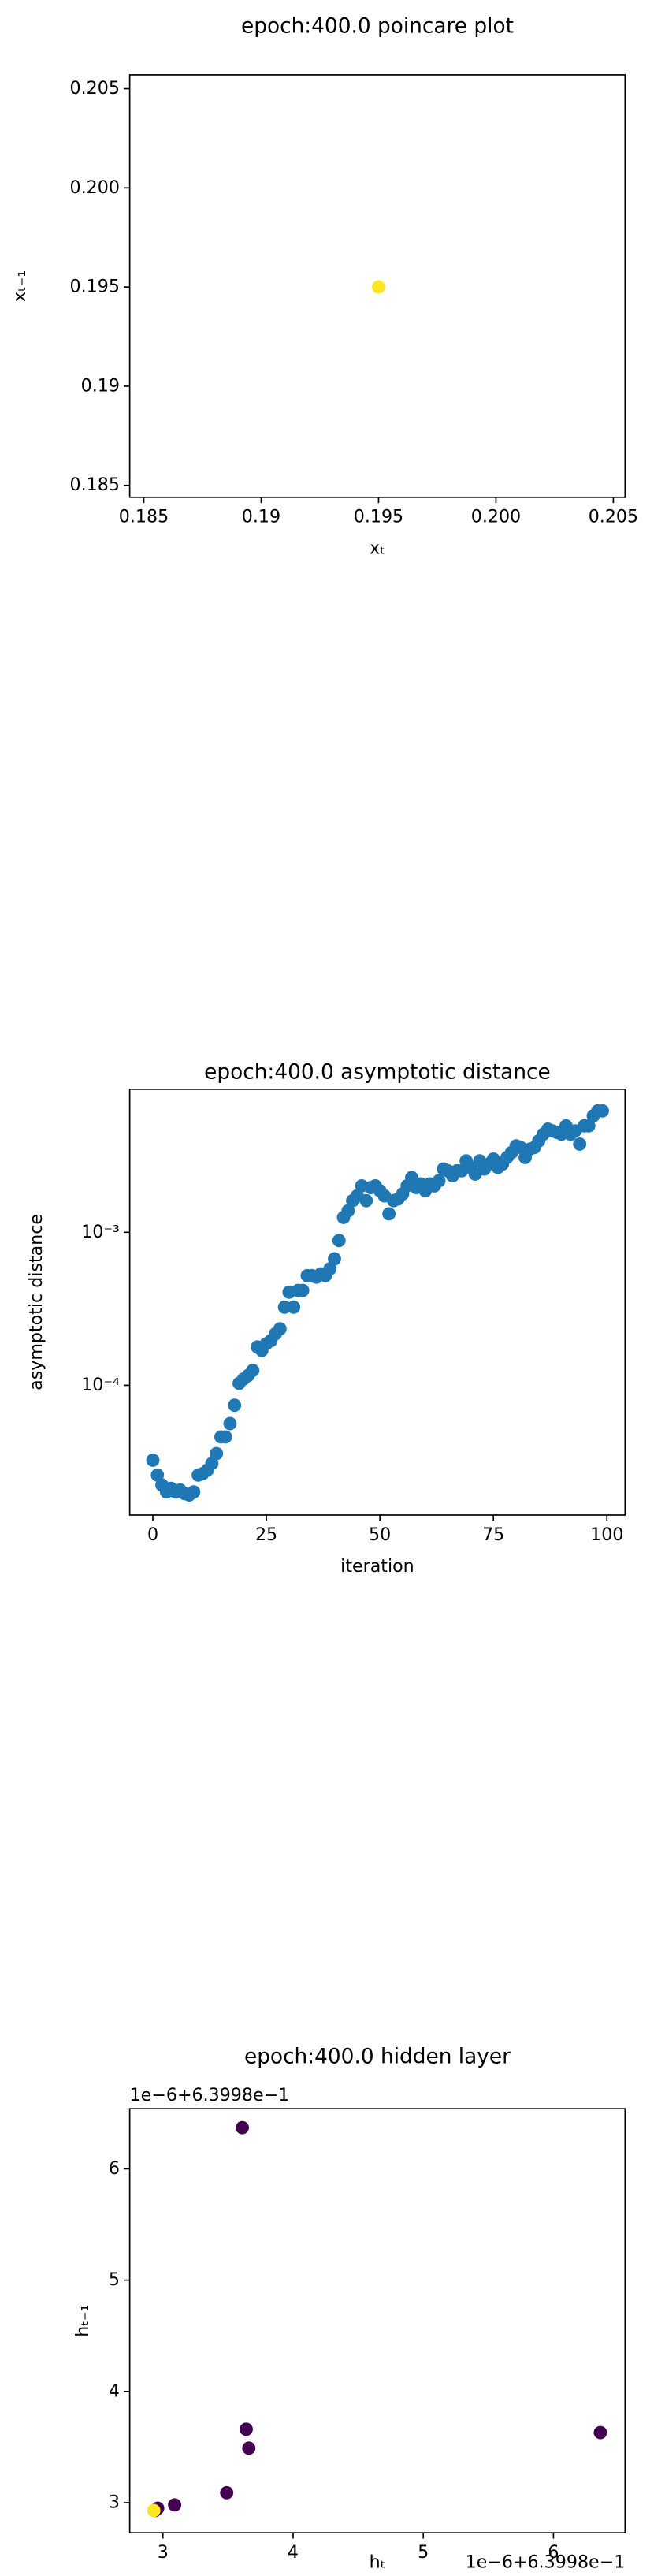  Describe the element at coordinates (163, 2552) in the screenshot. I see `x-tick-label: 3` at that location.